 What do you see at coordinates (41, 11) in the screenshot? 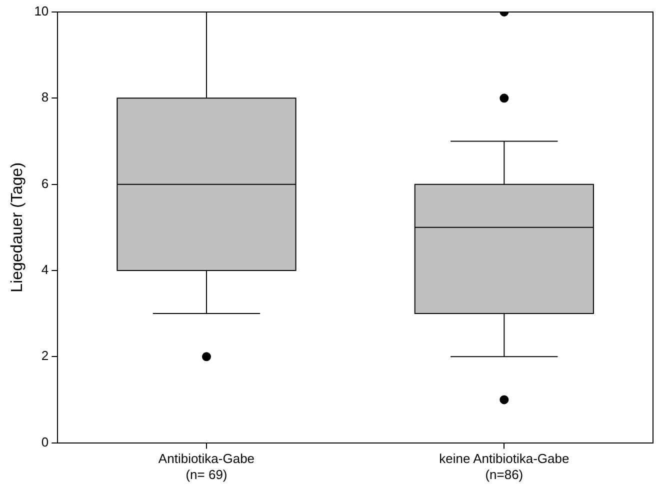
I see `y-tick-label: 10` at bounding box center [41, 11].